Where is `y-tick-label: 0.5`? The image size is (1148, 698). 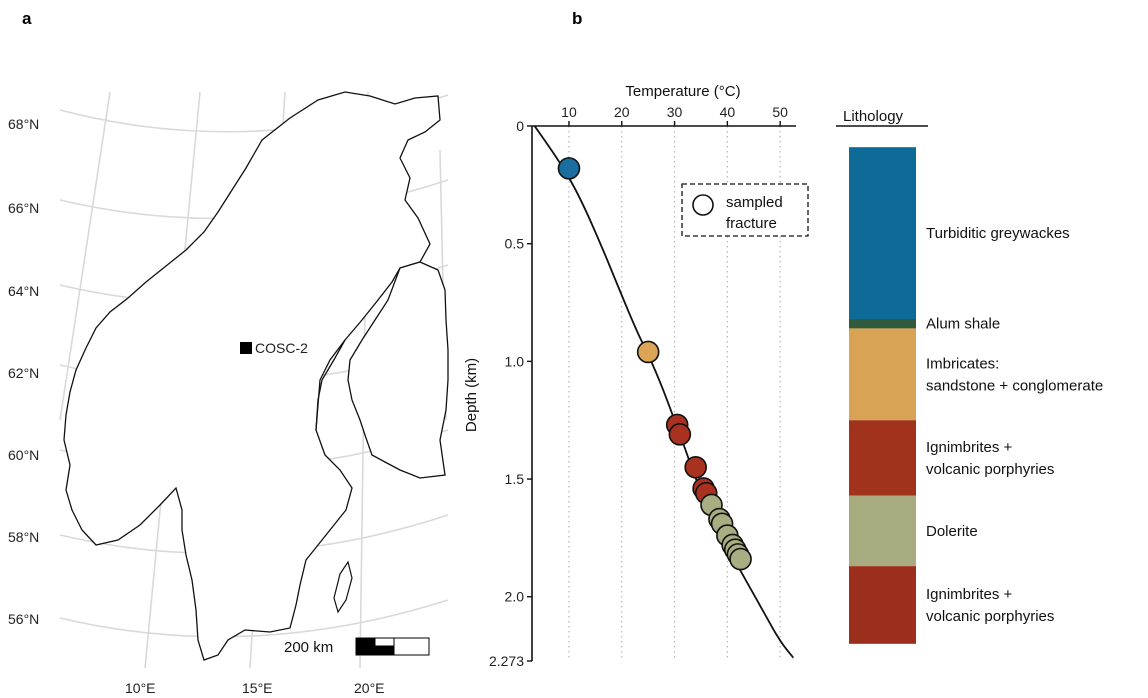
y-tick-label: 0.5 is located at coordinates (515, 244).